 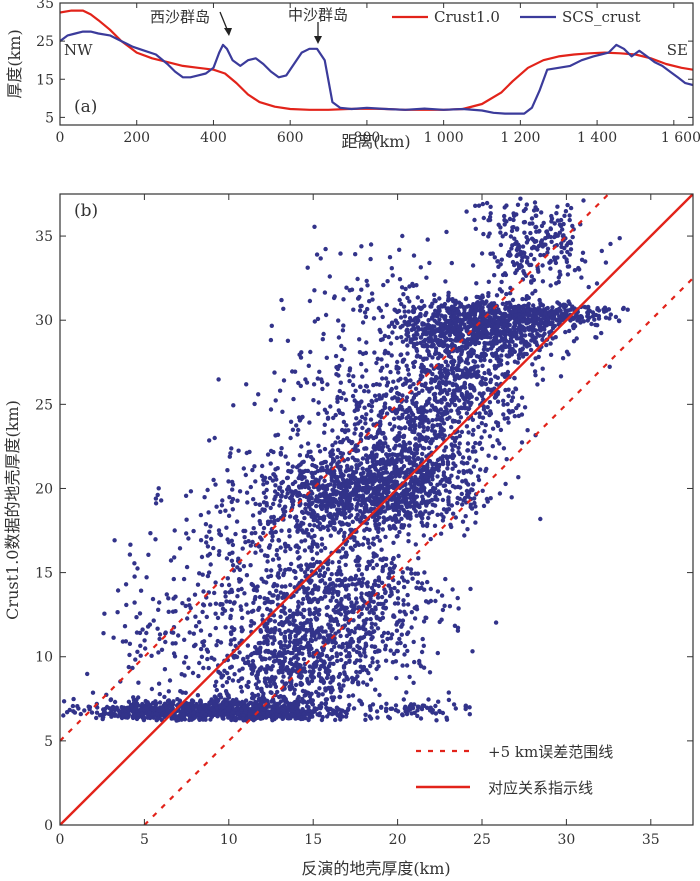 What do you see at coordinates (375, 141) in the screenshot?
I see `panel-a-x-axis-title: 距离(km)` at bounding box center [375, 141].